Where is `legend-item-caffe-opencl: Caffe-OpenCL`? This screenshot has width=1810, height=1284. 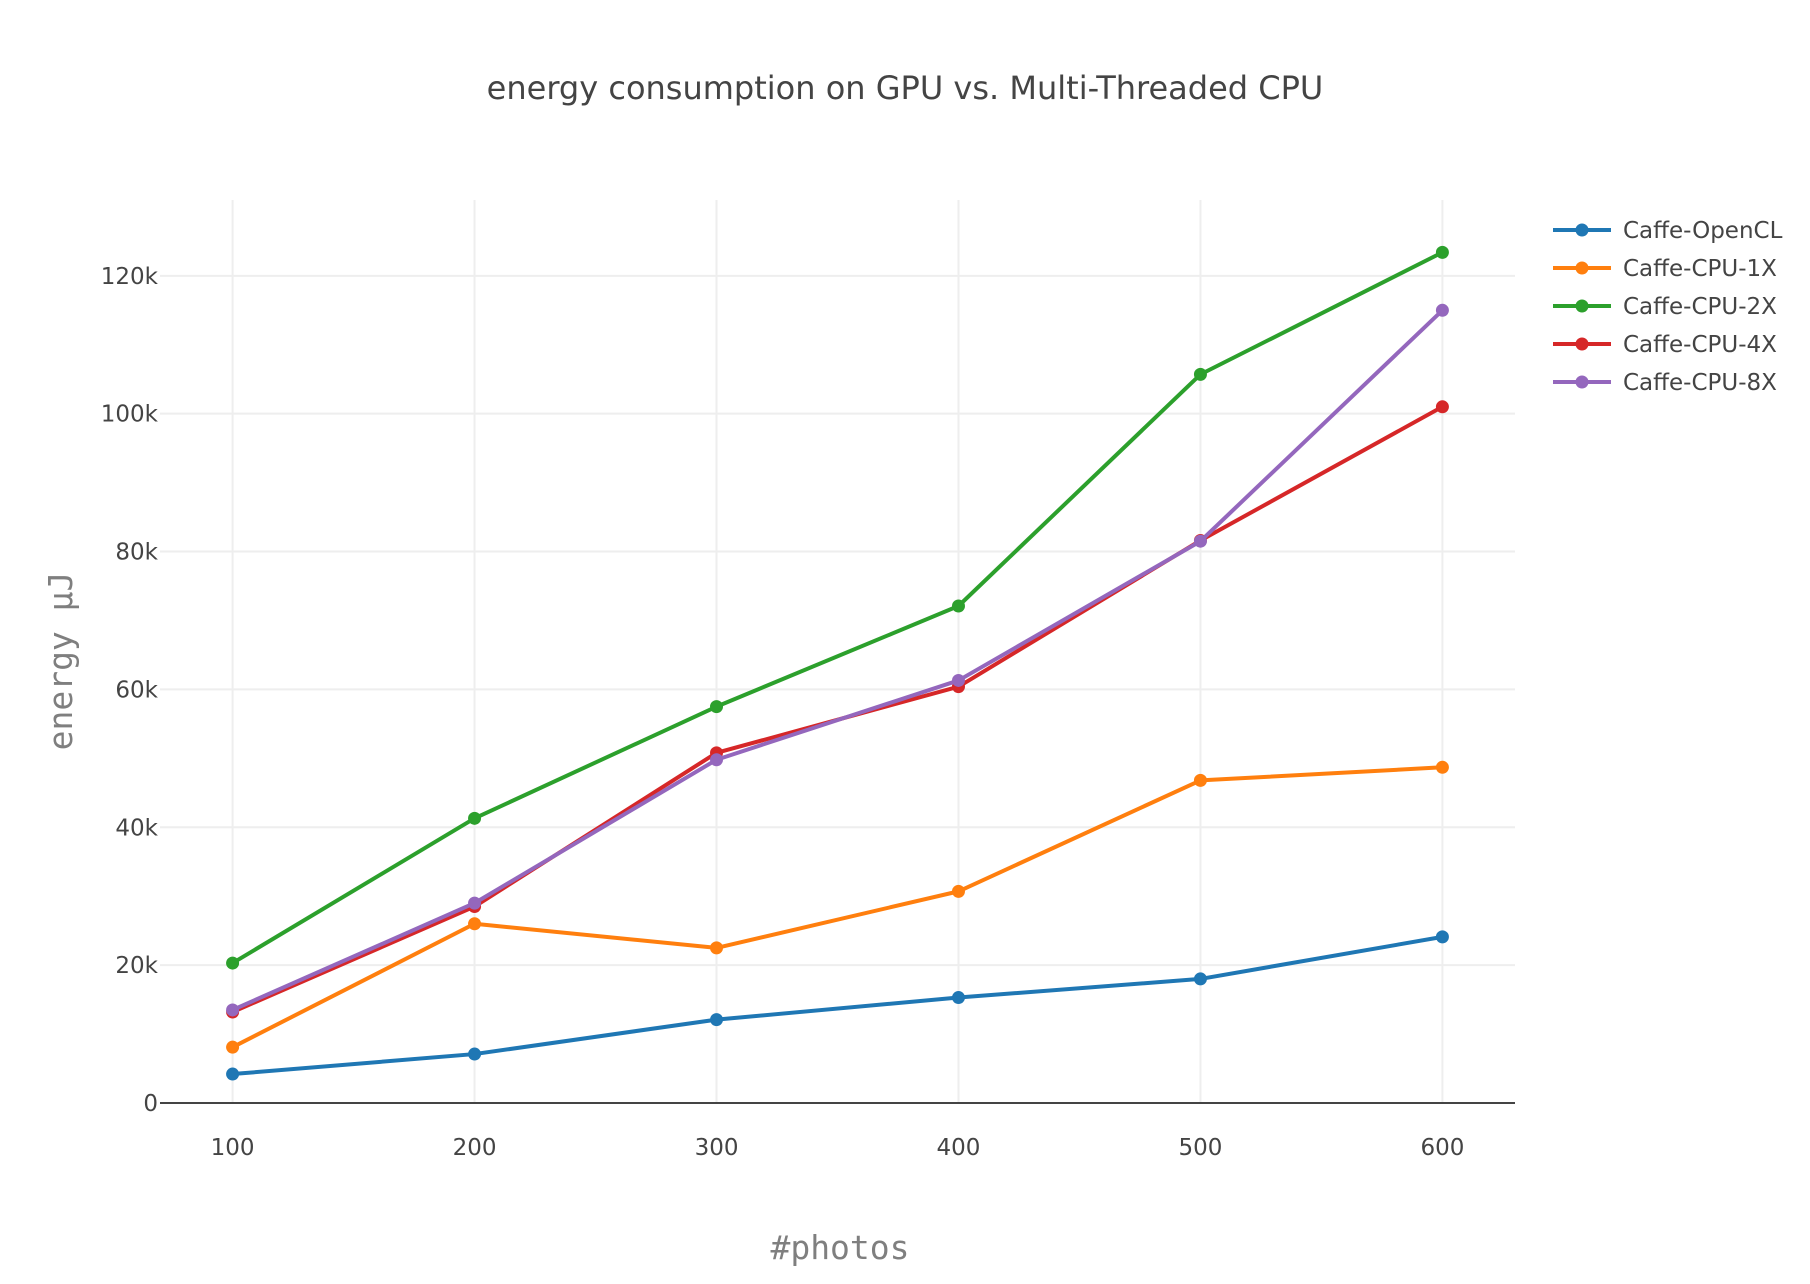
legend-item-caffe-opencl: Caffe-OpenCL is located at coordinates (1668, 231).